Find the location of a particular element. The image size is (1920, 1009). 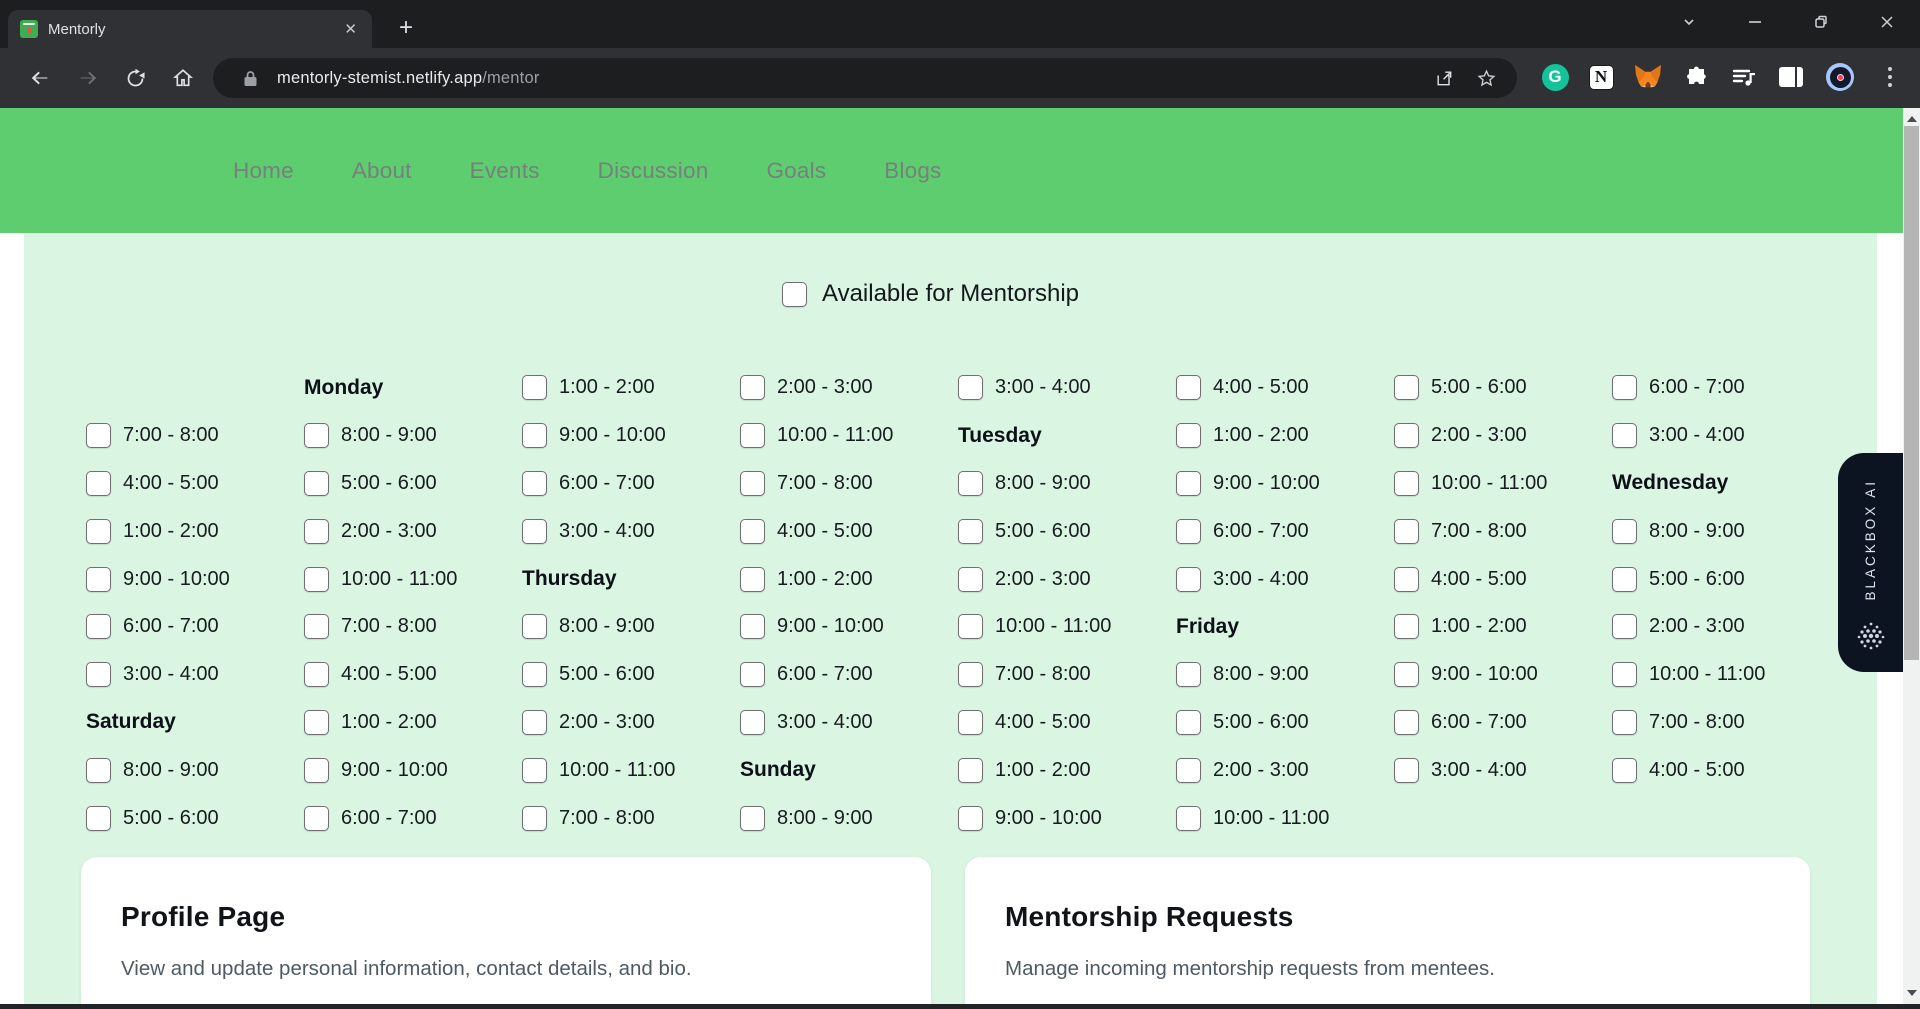

tab-close-icon: ✕ is located at coordinates (350, 29).